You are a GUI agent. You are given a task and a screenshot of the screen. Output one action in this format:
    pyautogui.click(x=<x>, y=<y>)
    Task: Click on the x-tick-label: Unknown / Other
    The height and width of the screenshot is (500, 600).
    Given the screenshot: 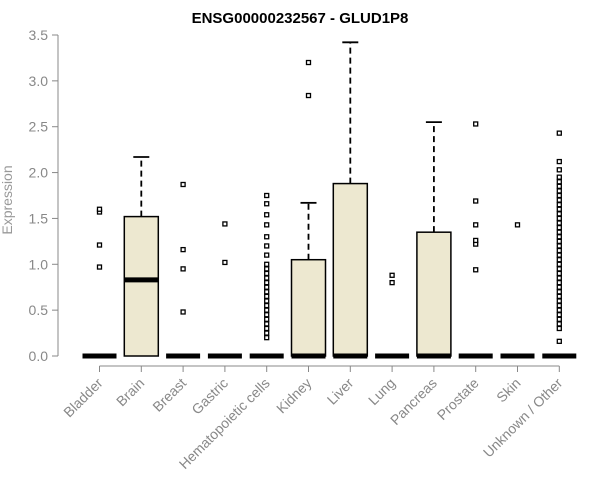 What is the action you would take?
    pyautogui.click(x=523, y=418)
    